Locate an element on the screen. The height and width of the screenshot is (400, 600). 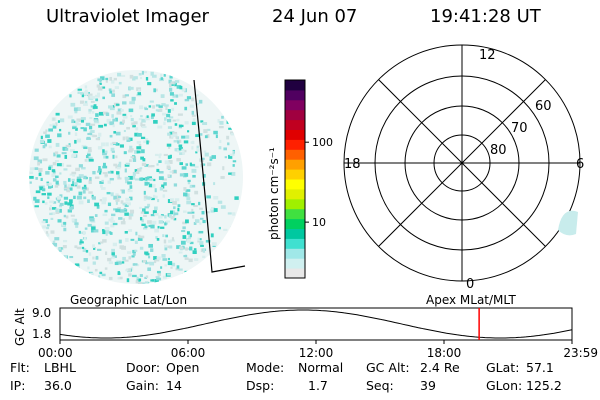
colorbar-frame is located at coordinates (295, 179).